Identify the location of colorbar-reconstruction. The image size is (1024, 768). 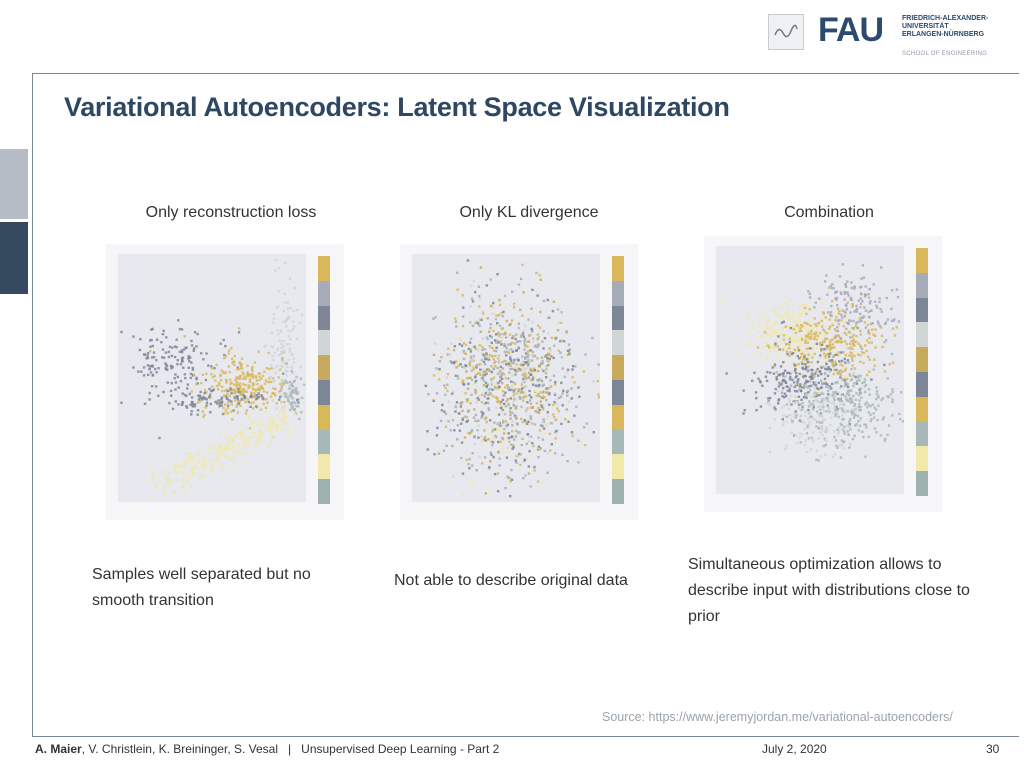
(324, 380).